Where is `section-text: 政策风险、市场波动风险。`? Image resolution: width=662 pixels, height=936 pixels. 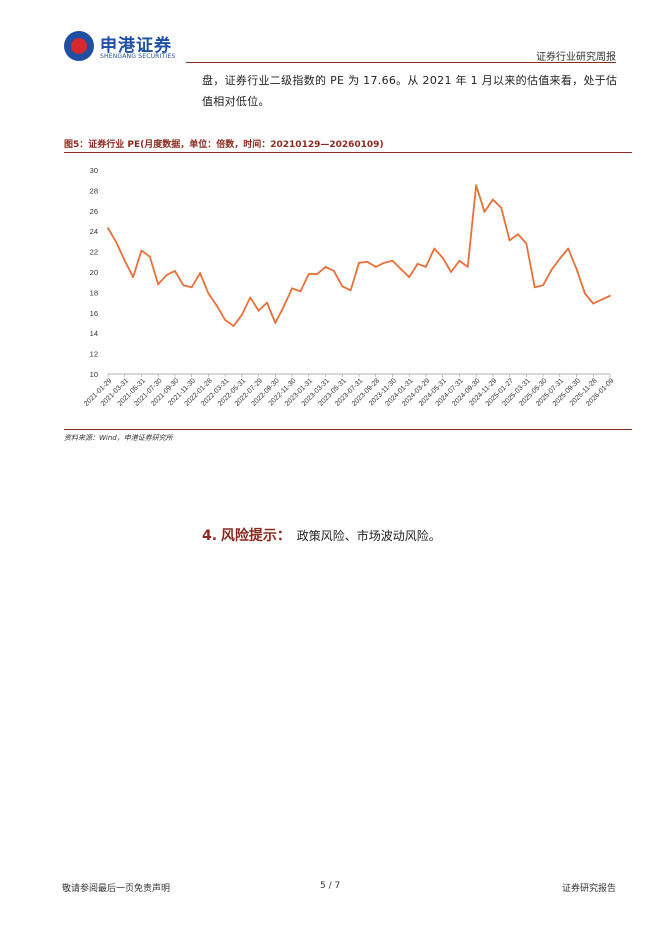 section-text: 政策风险、市场波动风险。 is located at coordinates (368, 536).